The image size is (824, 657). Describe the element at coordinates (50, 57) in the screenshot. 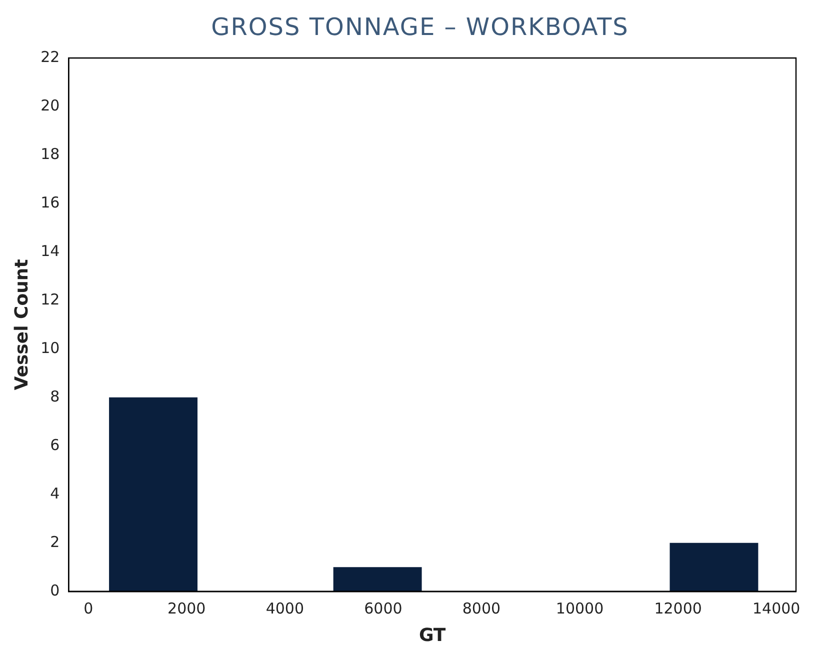

I see `y-tick-label: 22` at that location.